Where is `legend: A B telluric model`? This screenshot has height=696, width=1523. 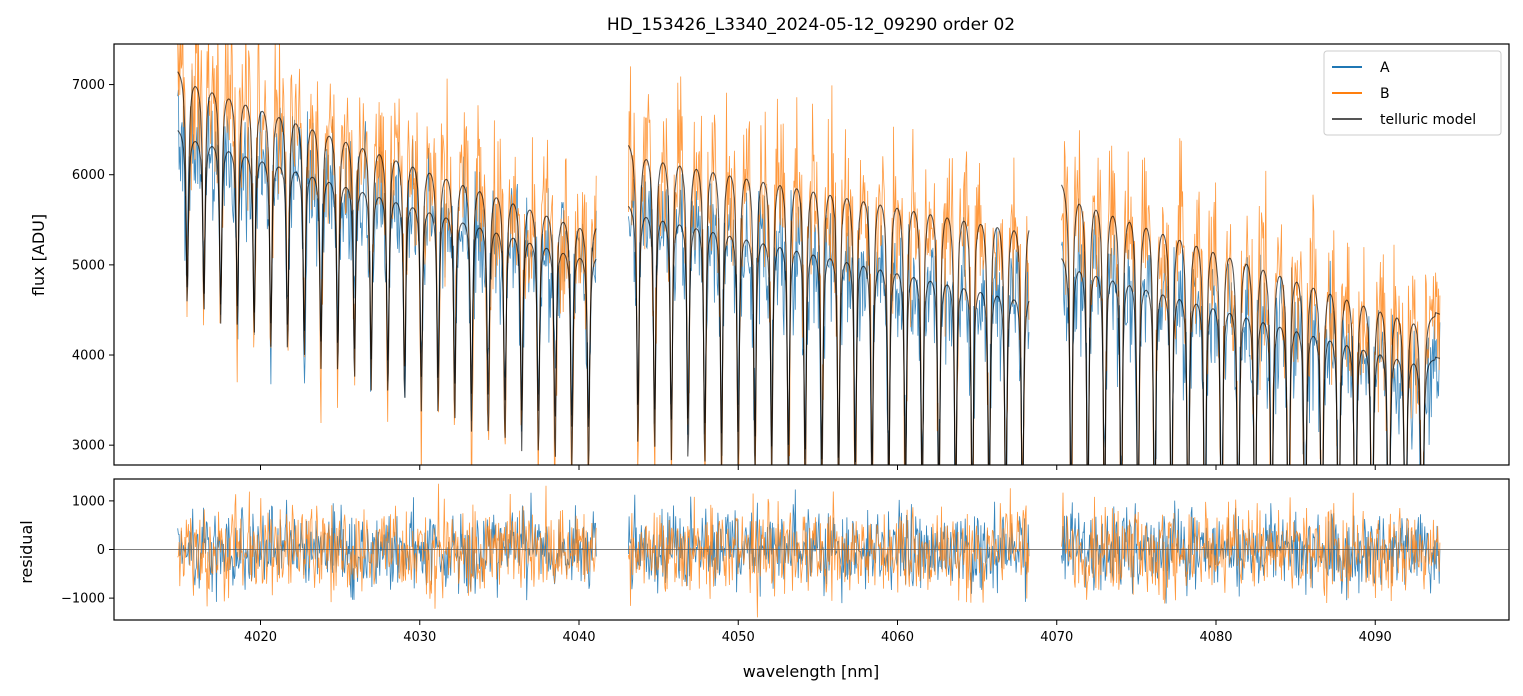
legend: A B telluric model is located at coordinates (1412, 93).